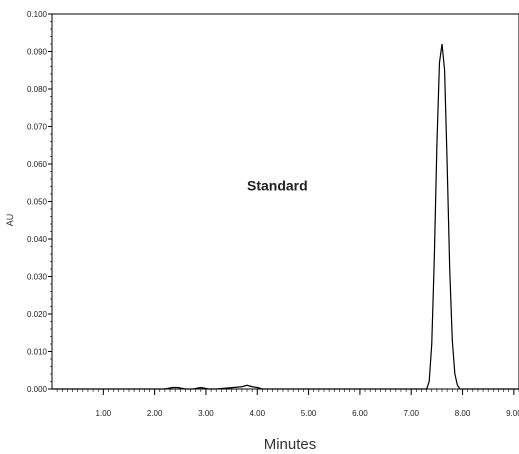 The image size is (519, 454). What do you see at coordinates (411, 413) in the screenshot?
I see `x-tick-label: 7.00` at bounding box center [411, 413].